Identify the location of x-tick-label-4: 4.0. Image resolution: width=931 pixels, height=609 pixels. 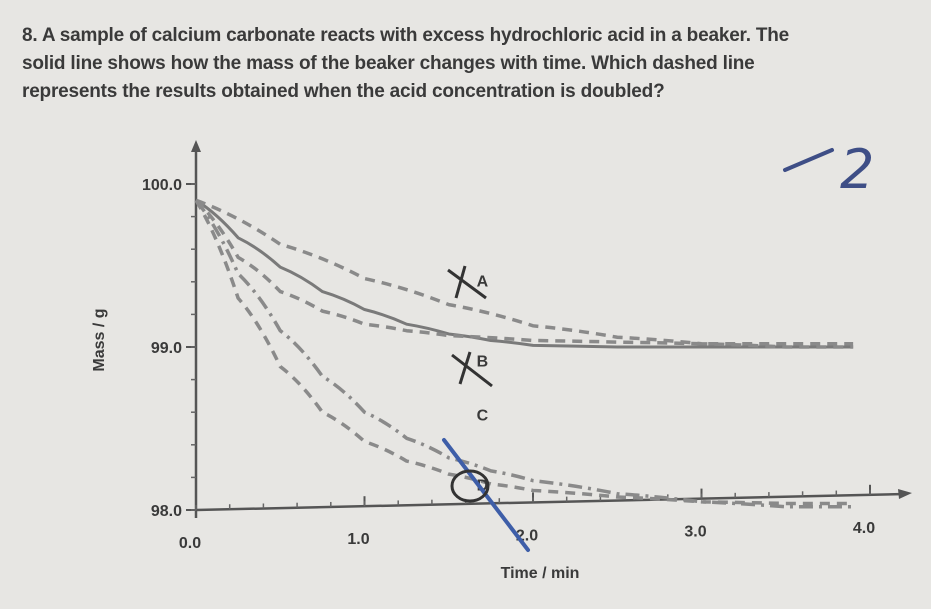
(864, 528).